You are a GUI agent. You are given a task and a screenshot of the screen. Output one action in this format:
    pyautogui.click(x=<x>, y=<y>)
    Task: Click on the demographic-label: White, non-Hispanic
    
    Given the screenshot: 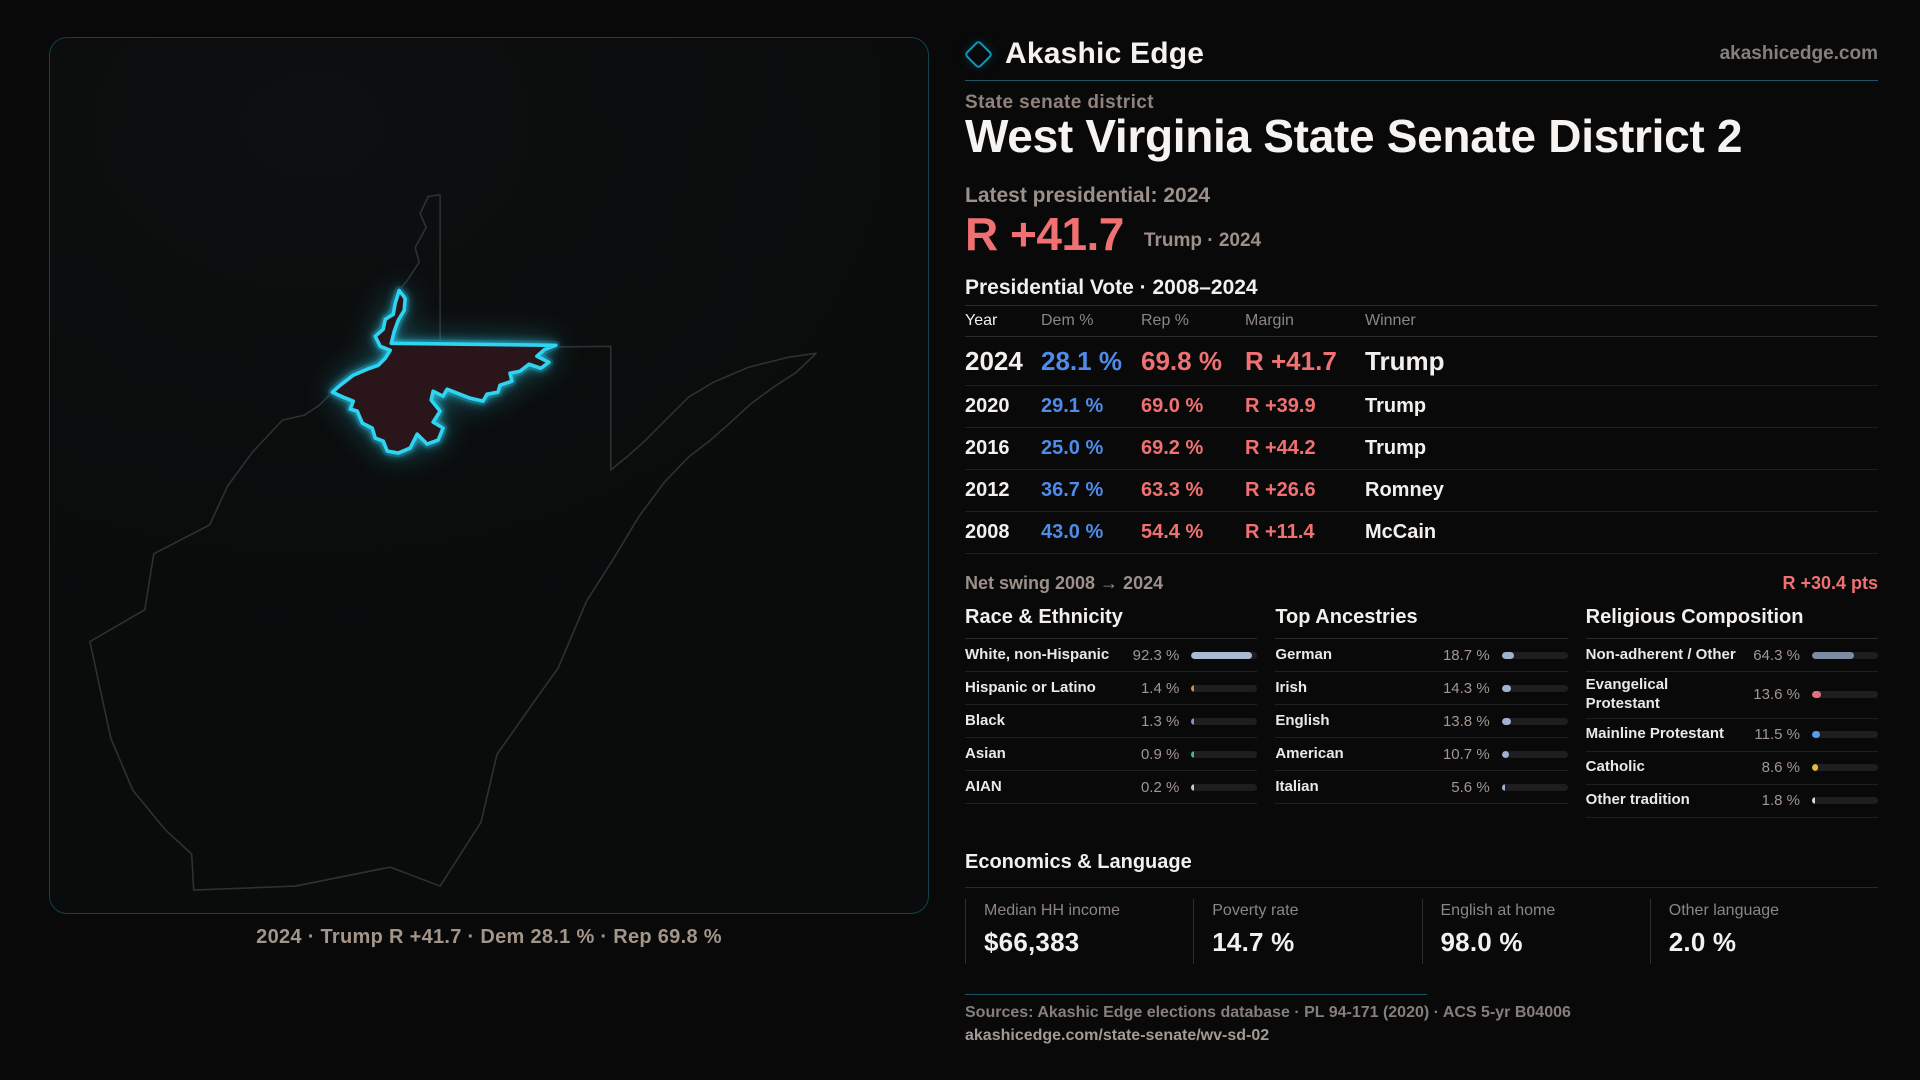 What is the action you would take?
    pyautogui.click(x=1037, y=654)
    